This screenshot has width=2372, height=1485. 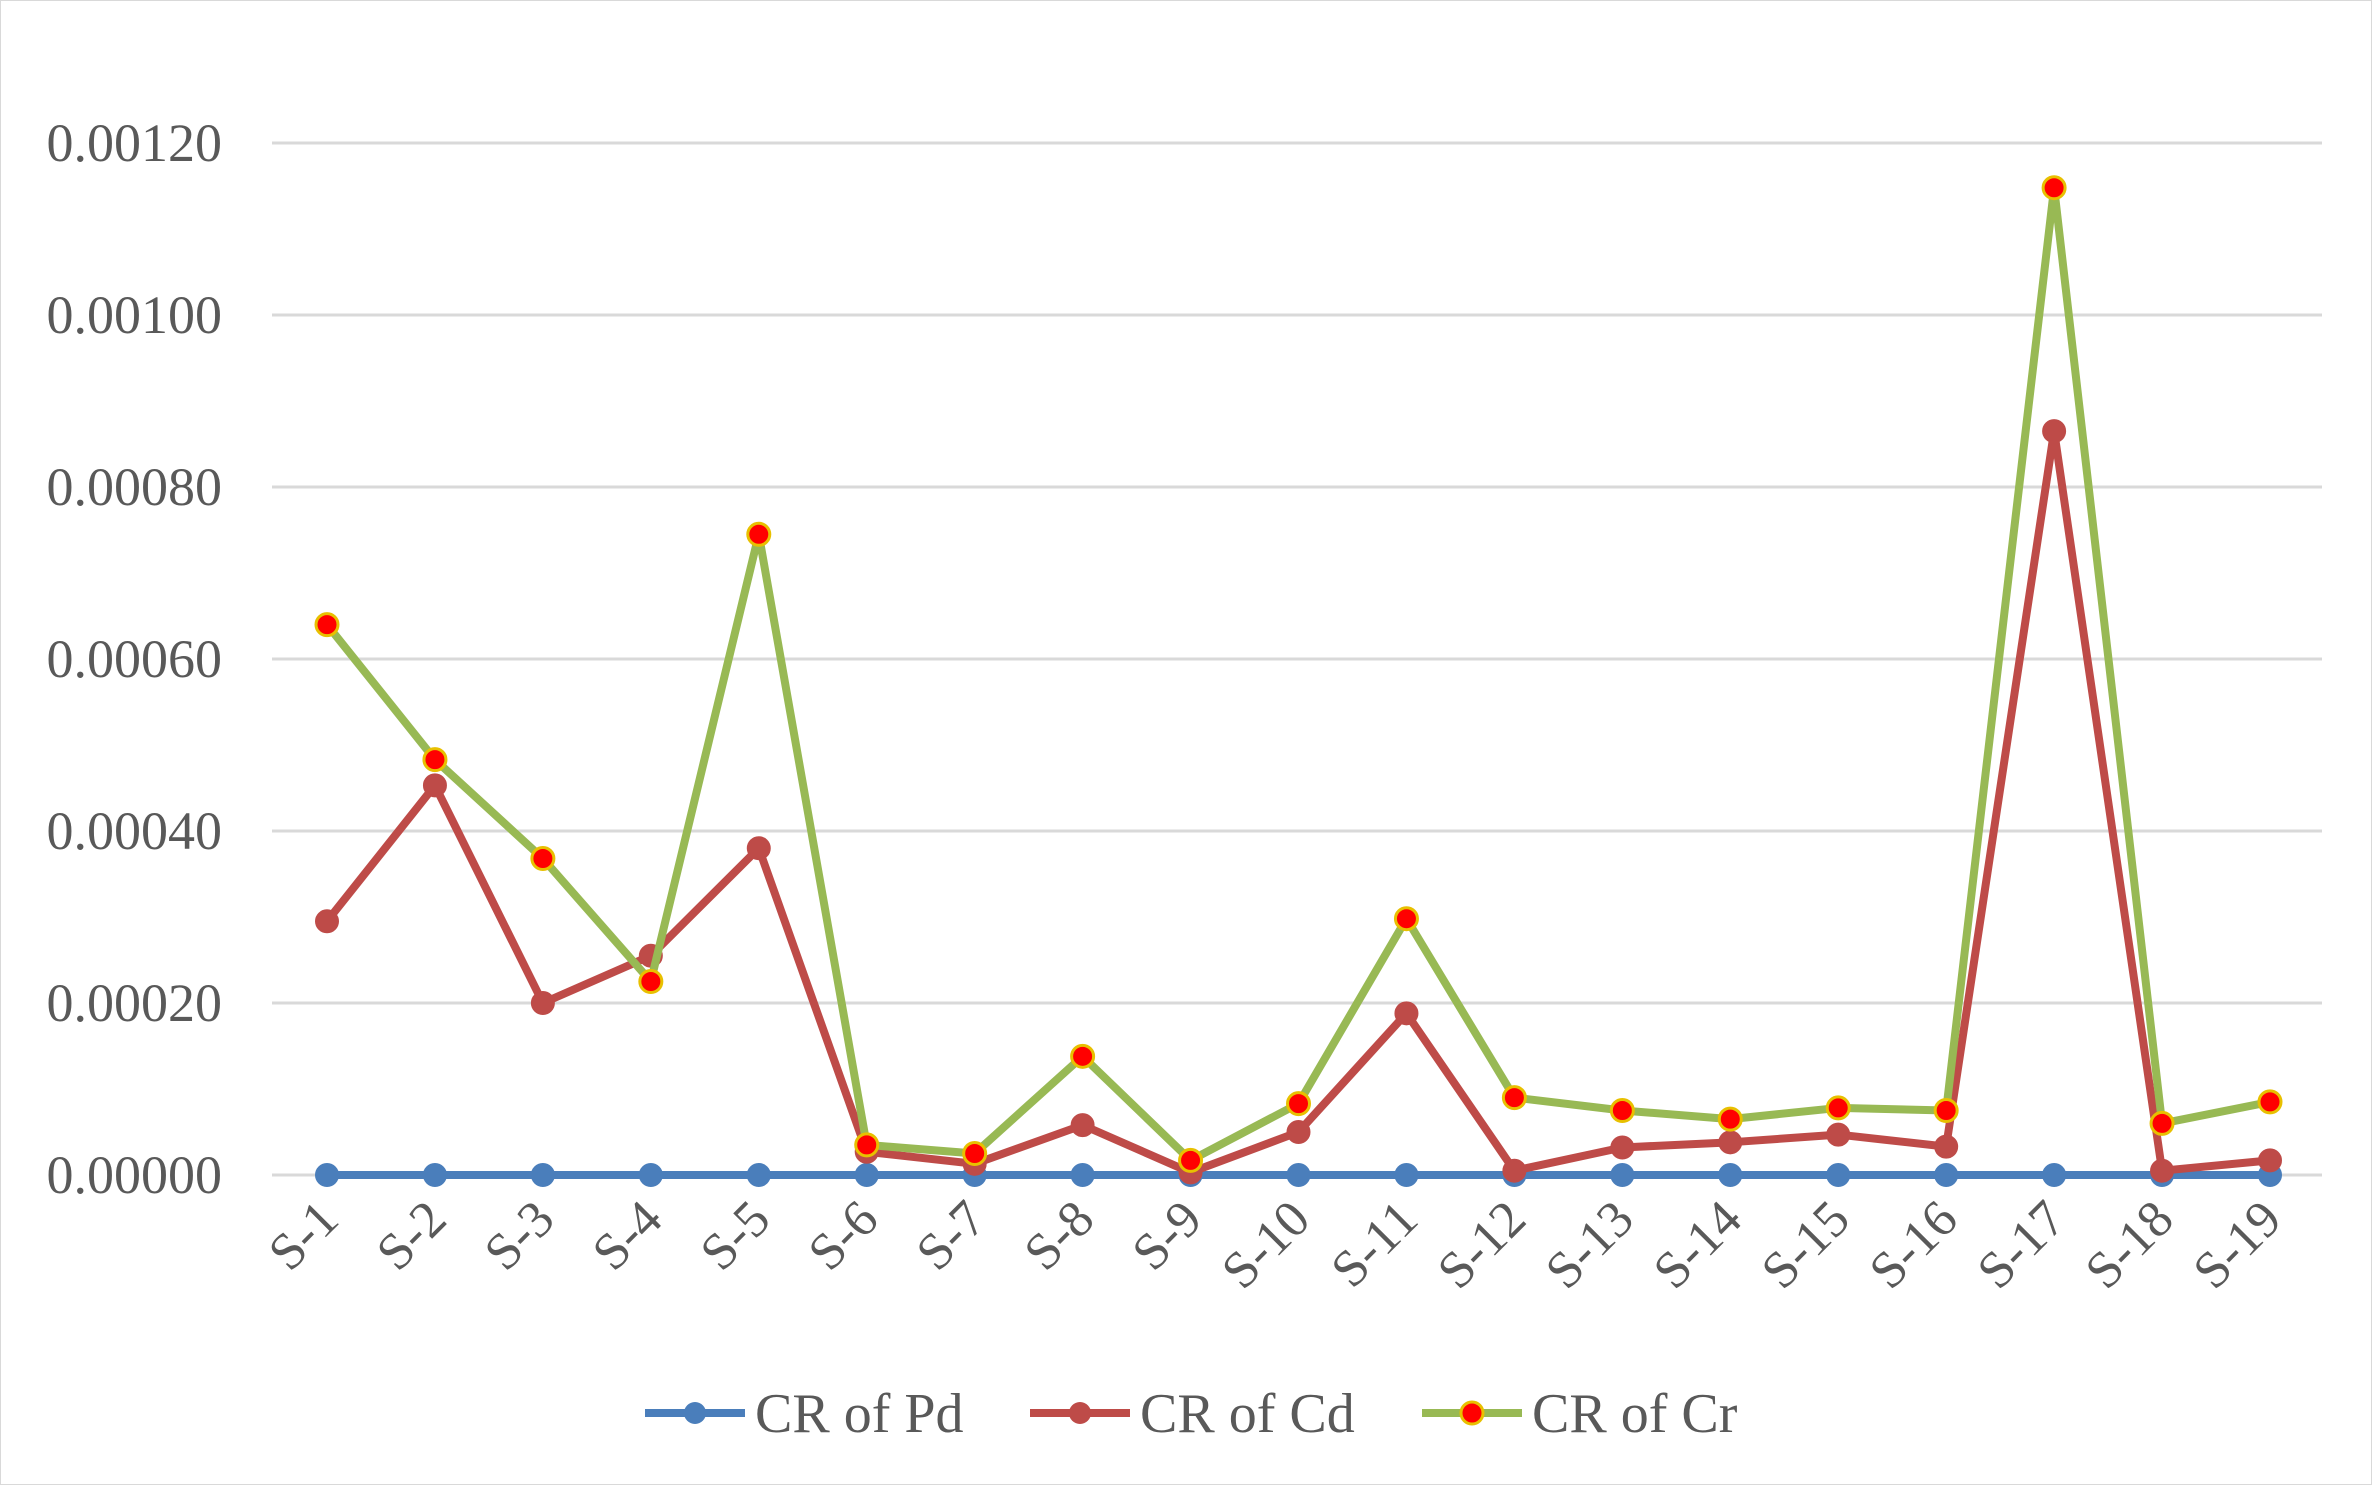 I want to click on legend-item: CR of Cd, so click(x=1192, y=1414).